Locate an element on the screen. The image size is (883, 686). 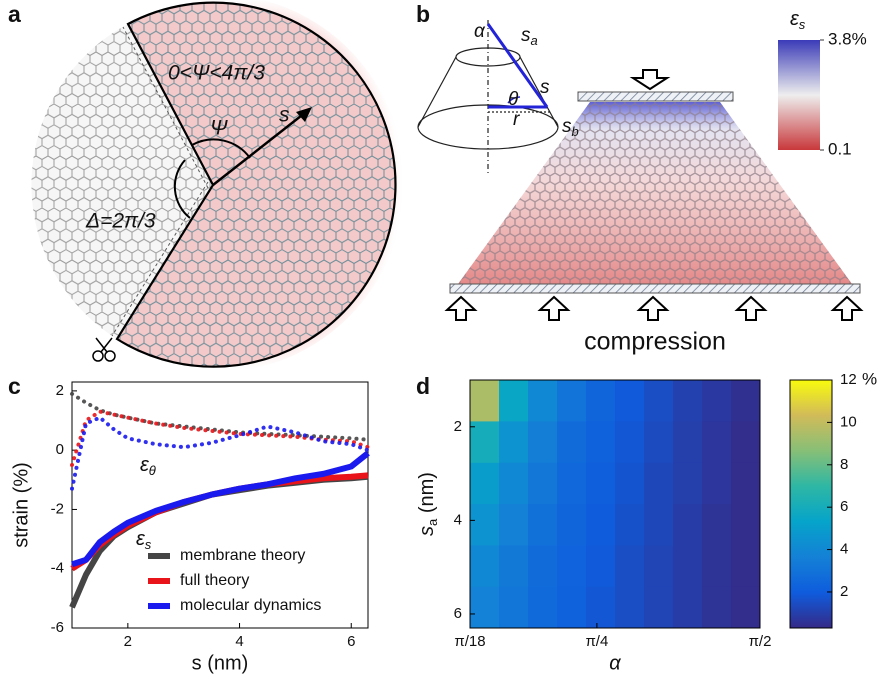
y-axis-label: strain (%) is located at coordinates (21, 505).